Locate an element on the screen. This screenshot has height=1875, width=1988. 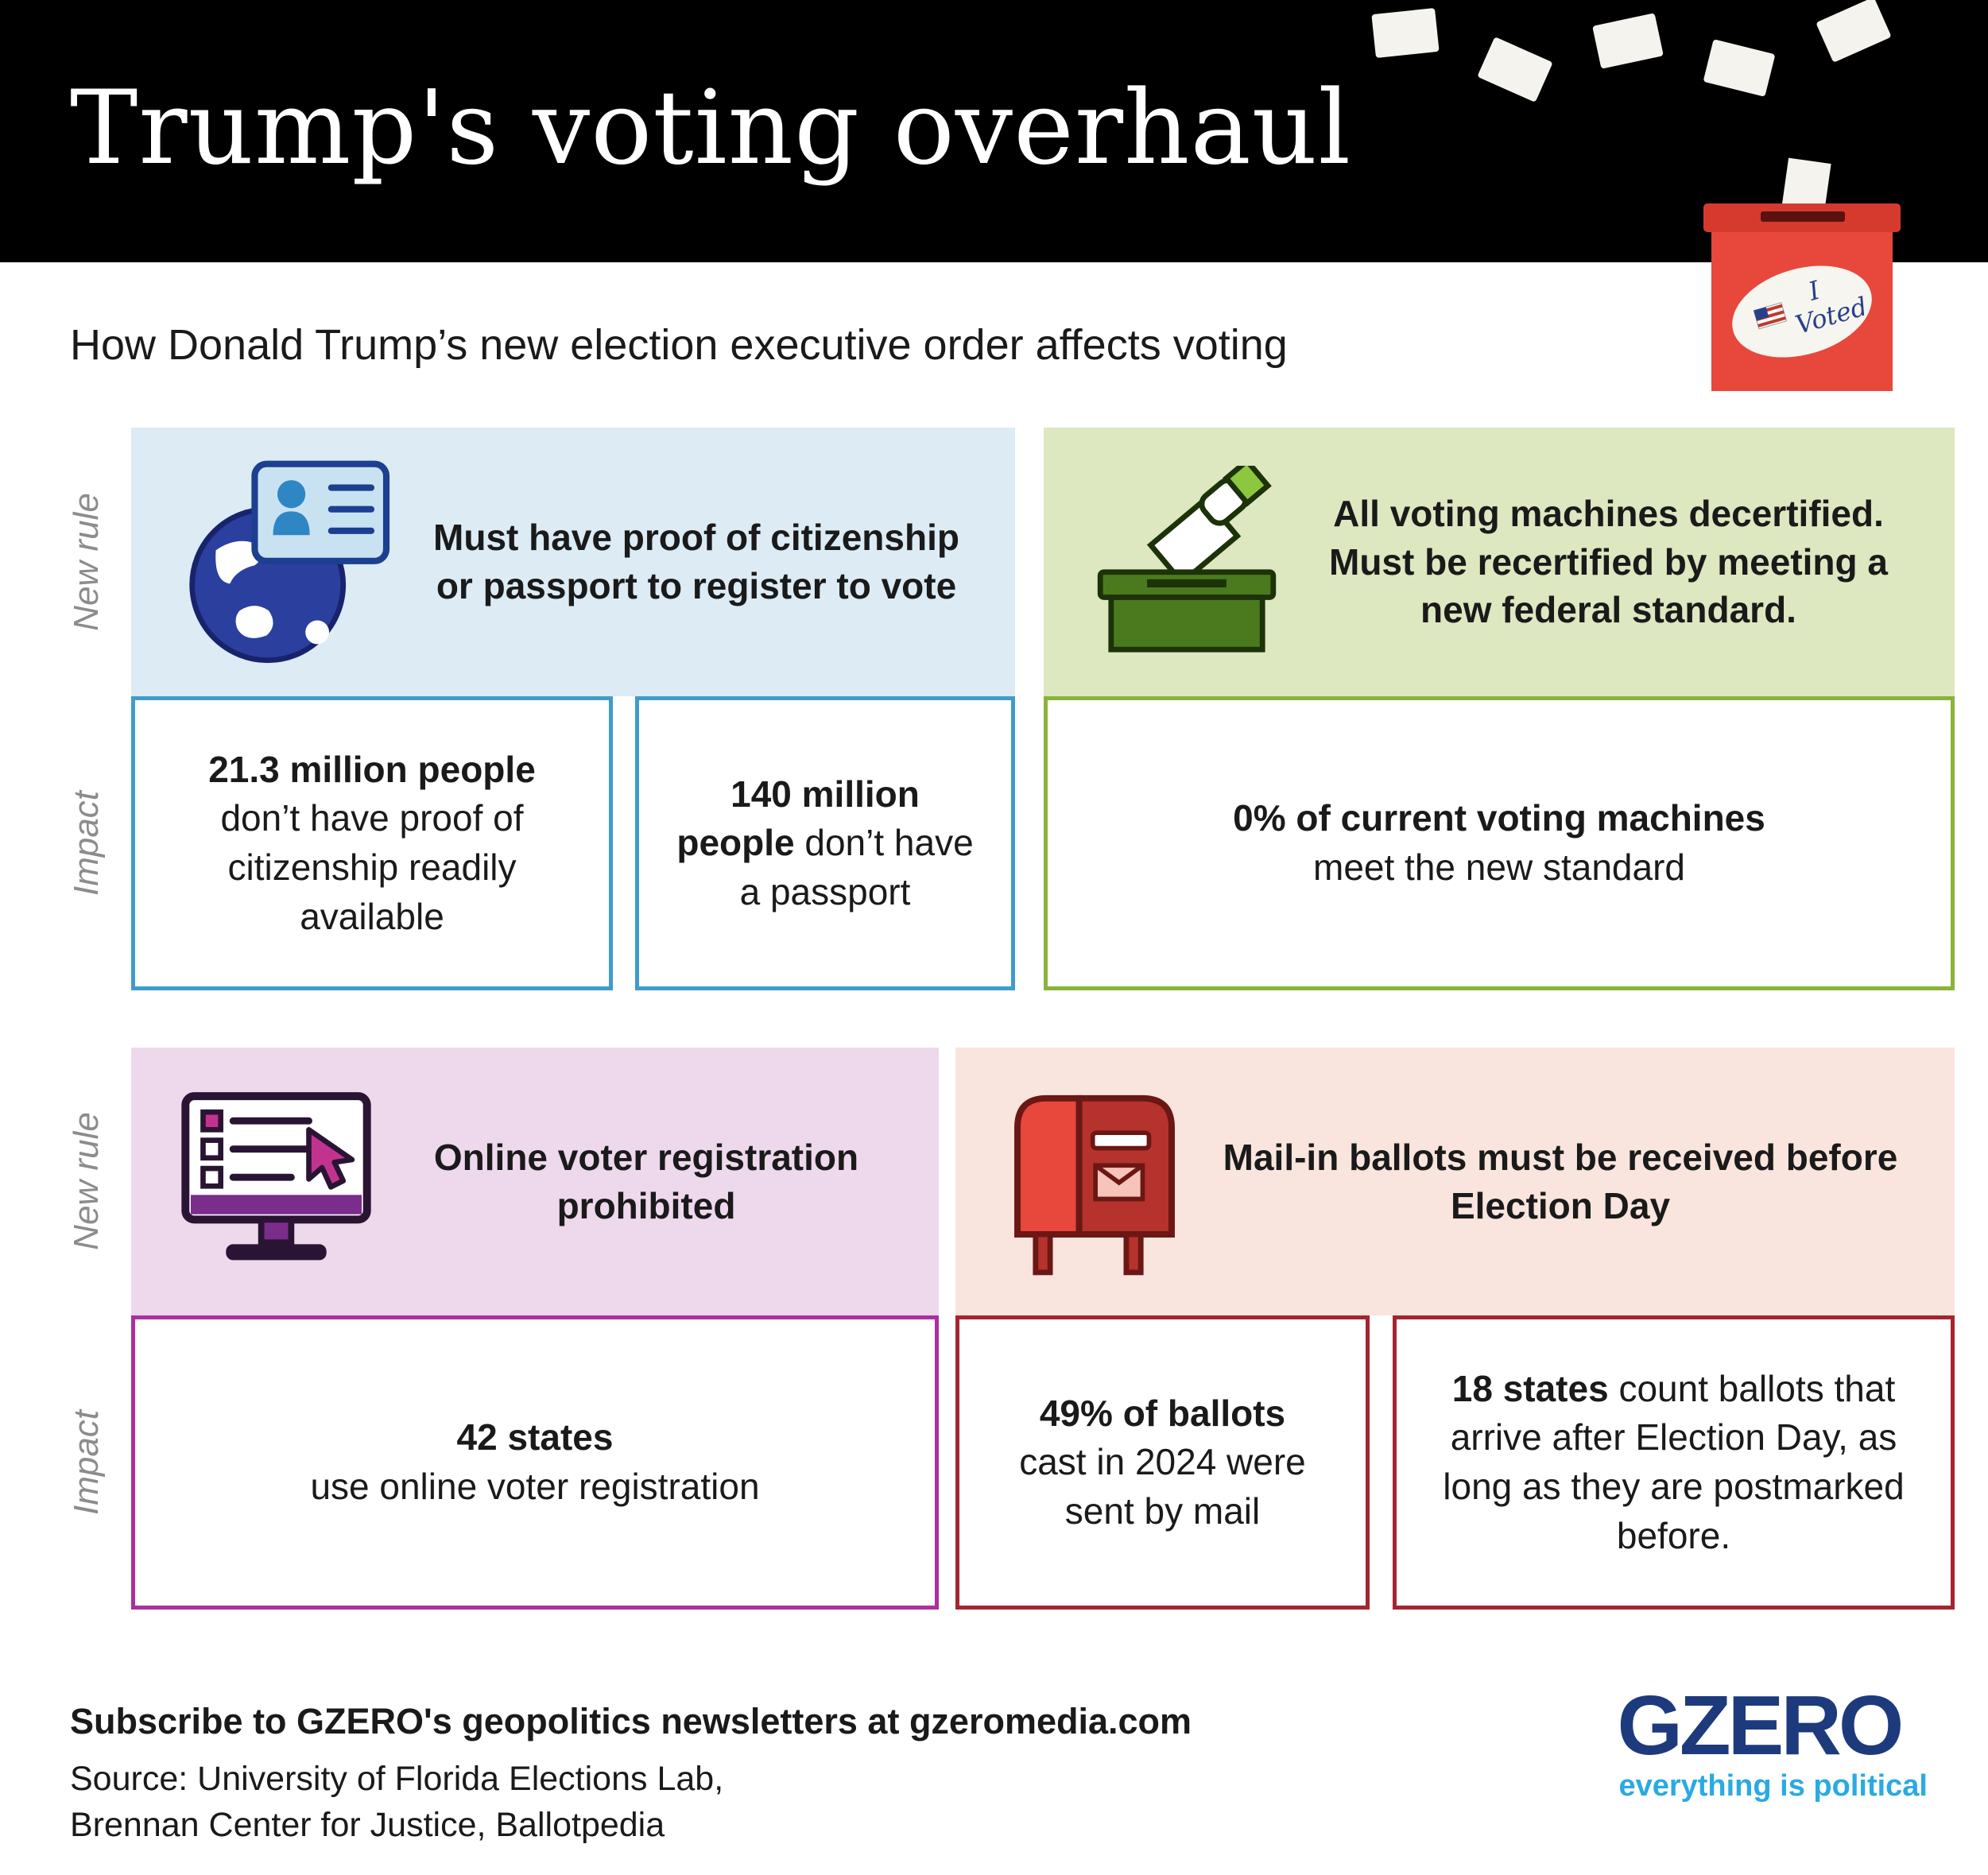
impact-rest: cast in 2024 were sent by mail is located at coordinates (1162, 1487).